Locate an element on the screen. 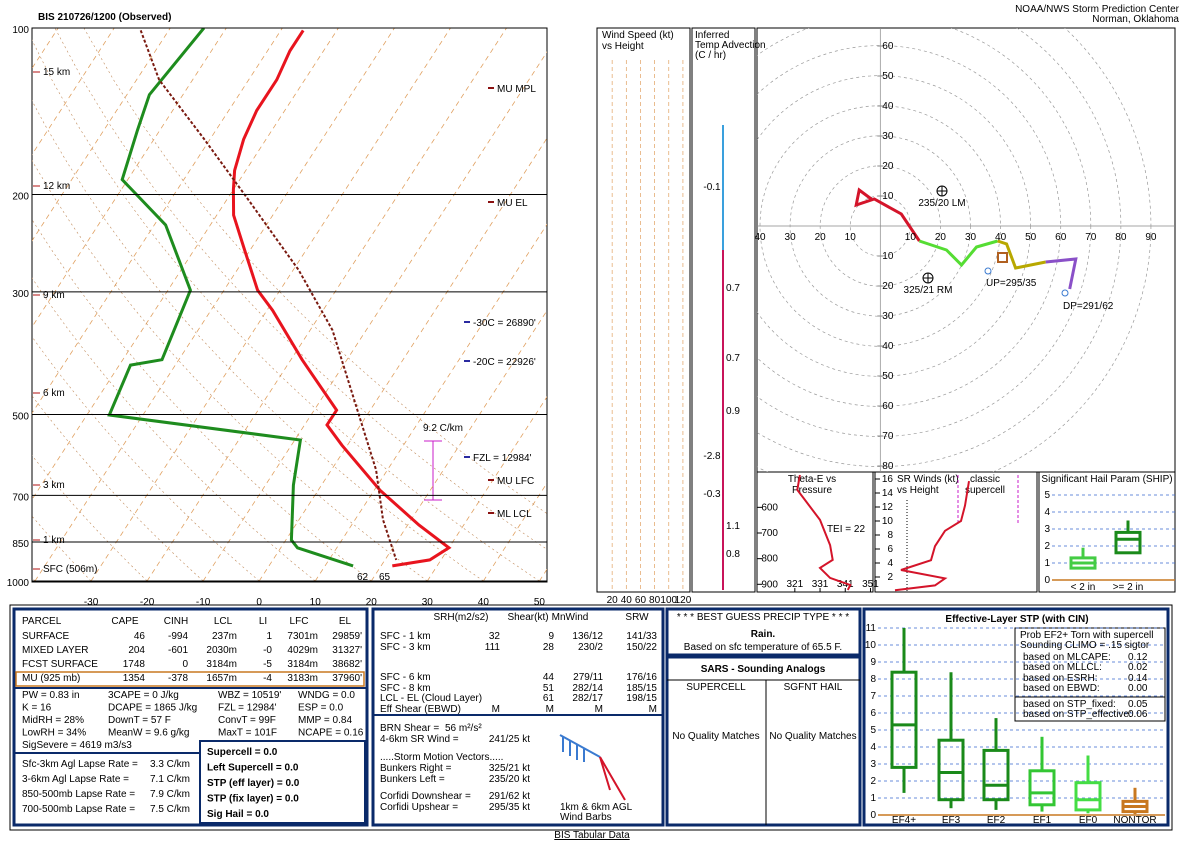  advection-value: -0.1 is located at coordinates (712, 187).